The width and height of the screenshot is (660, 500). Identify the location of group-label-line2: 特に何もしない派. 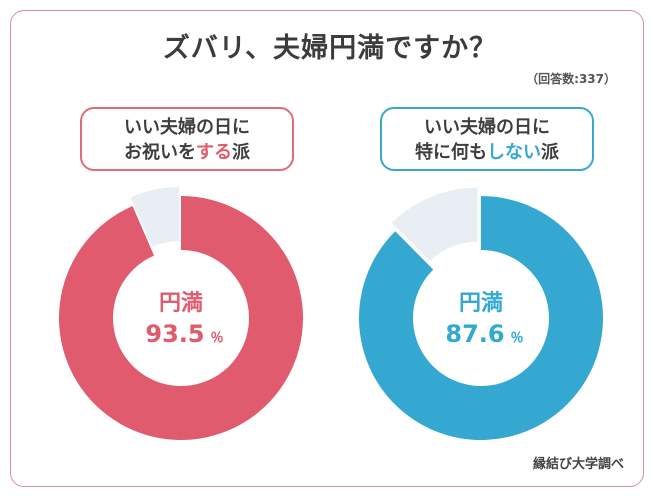
(487, 152).